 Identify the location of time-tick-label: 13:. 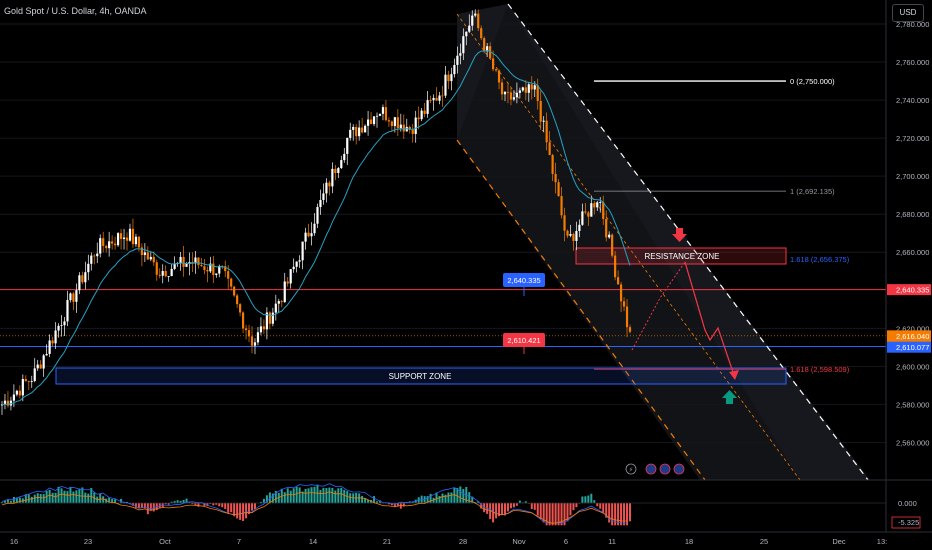
(882, 541).